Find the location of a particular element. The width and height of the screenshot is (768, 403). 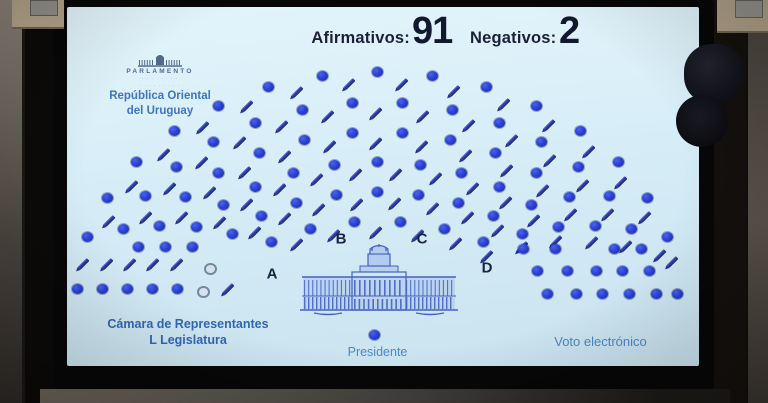

logo-tiny-text-1: · · · · · · · · is located at coordinates (160, 78).